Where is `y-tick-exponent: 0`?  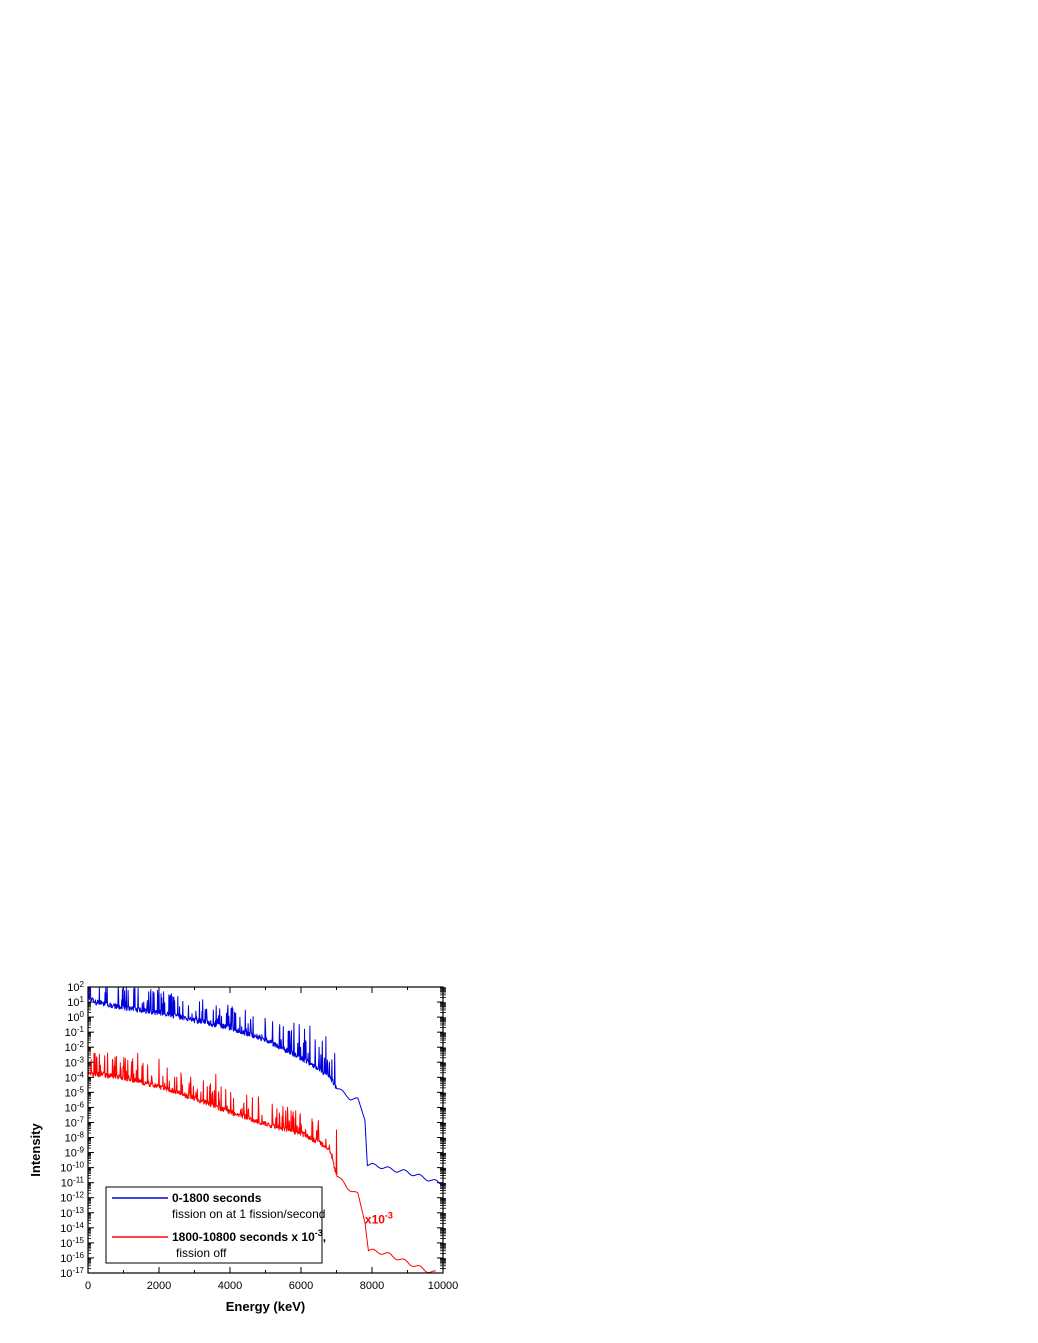
y-tick-exponent: 0 is located at coordinates (82, 1014).